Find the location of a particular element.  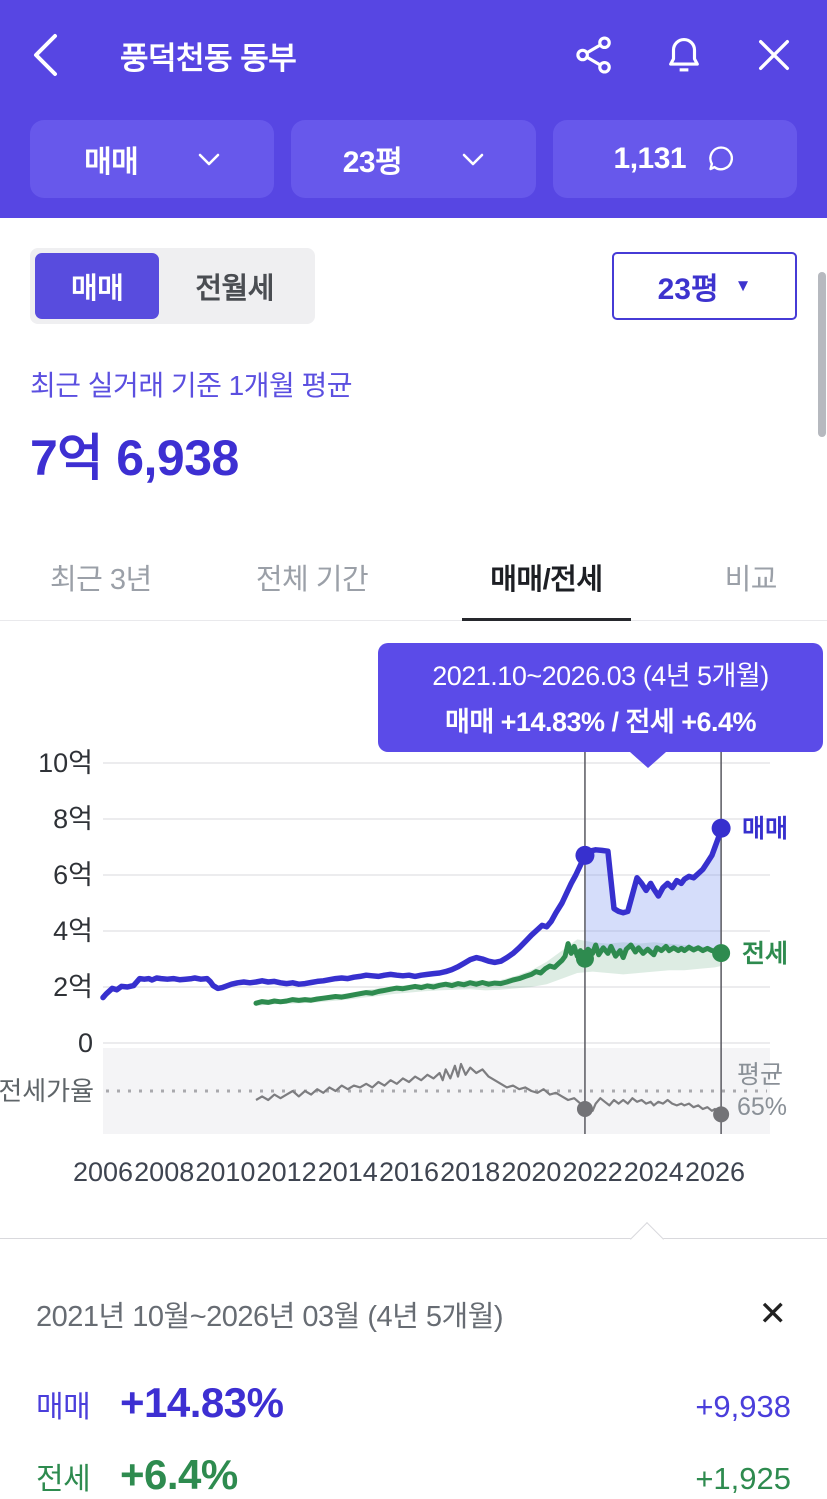

jeonse-series-label: 전세 is located at coordinates (765, 954).